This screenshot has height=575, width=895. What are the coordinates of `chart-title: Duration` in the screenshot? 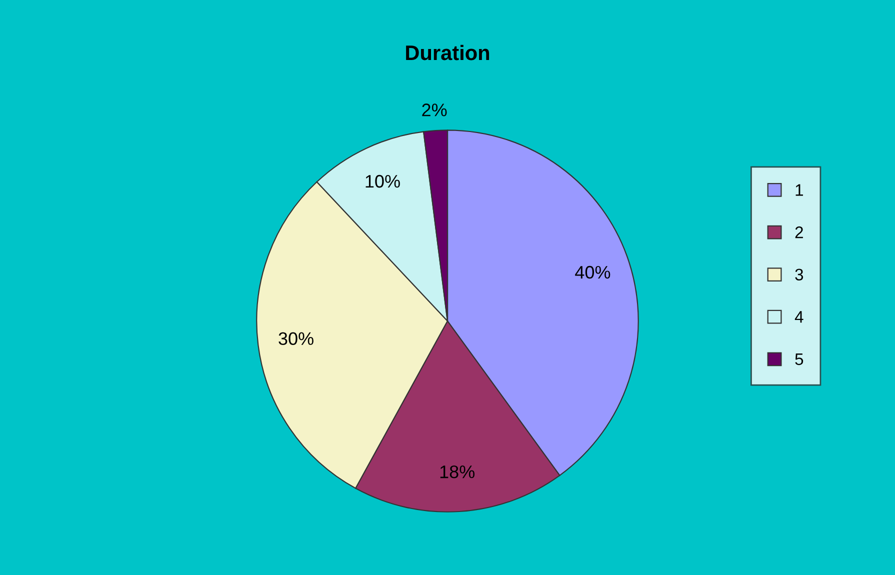 It's located at (448, 52).